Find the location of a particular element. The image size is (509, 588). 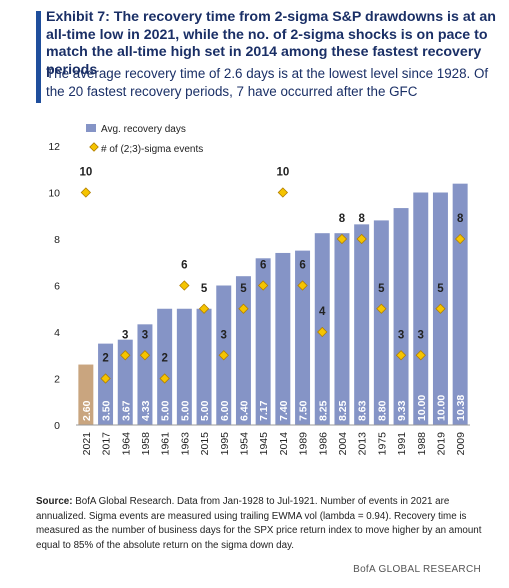

x-tick-label: 2004 is located at coordinates (343, 444).